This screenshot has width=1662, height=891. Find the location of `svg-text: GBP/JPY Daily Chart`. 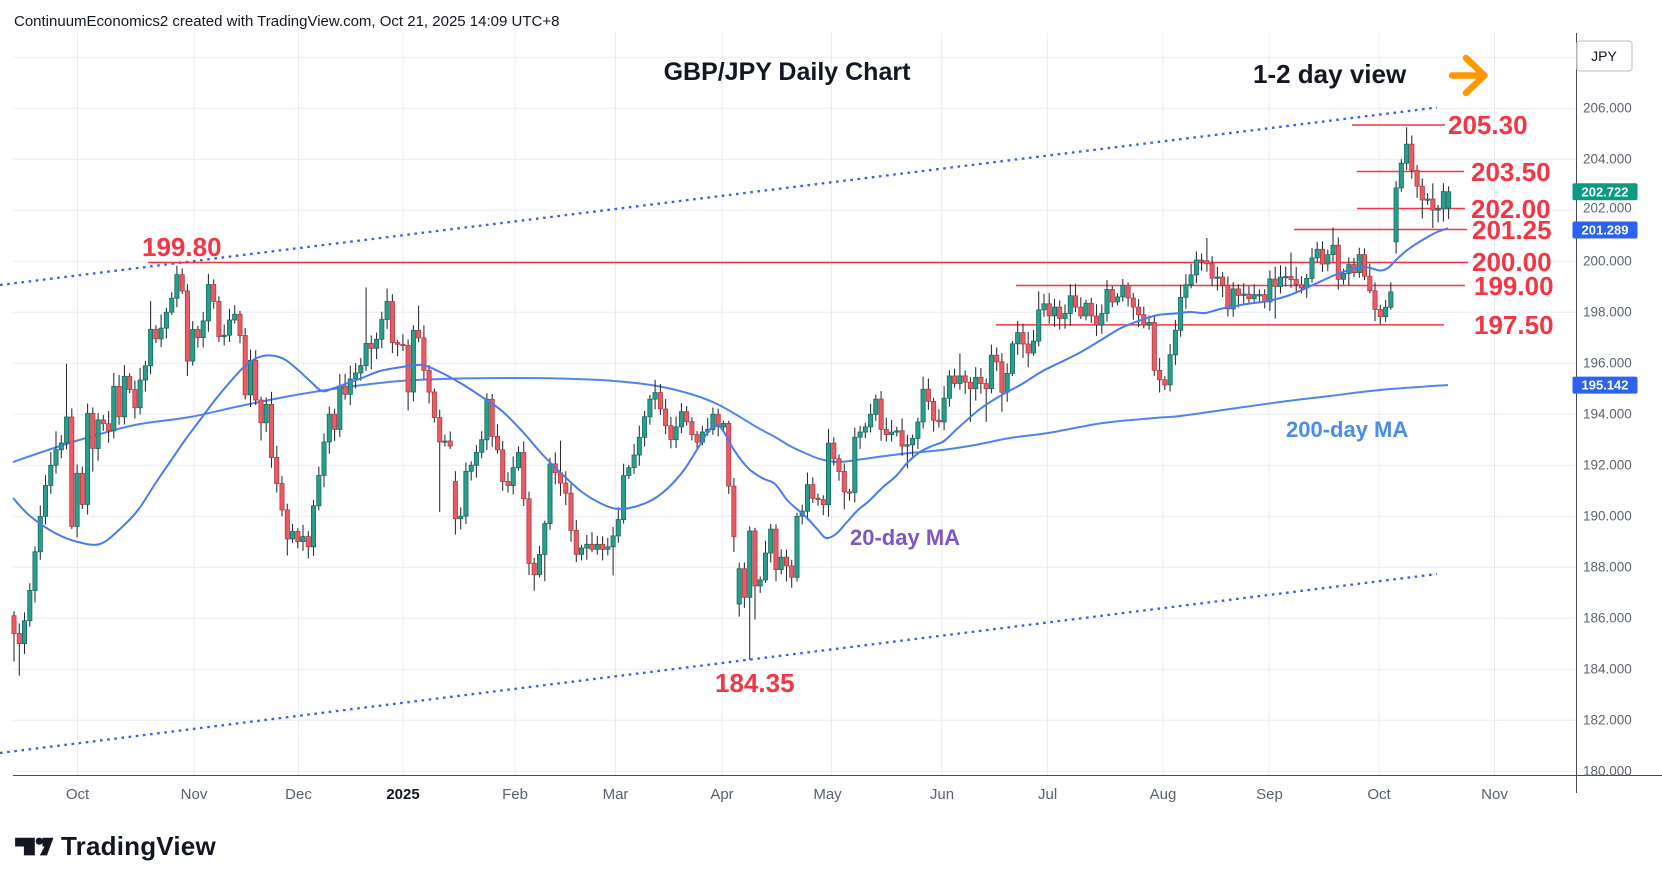

svg-text: GBP/JPY Daily Chart is located at coordinates (788, 72).